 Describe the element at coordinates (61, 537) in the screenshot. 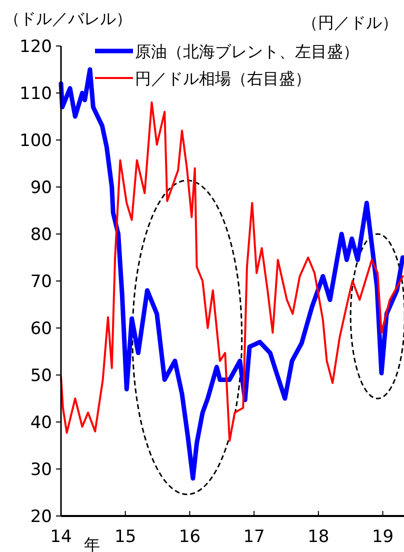

I see `x-tick-label: 14` at that location.